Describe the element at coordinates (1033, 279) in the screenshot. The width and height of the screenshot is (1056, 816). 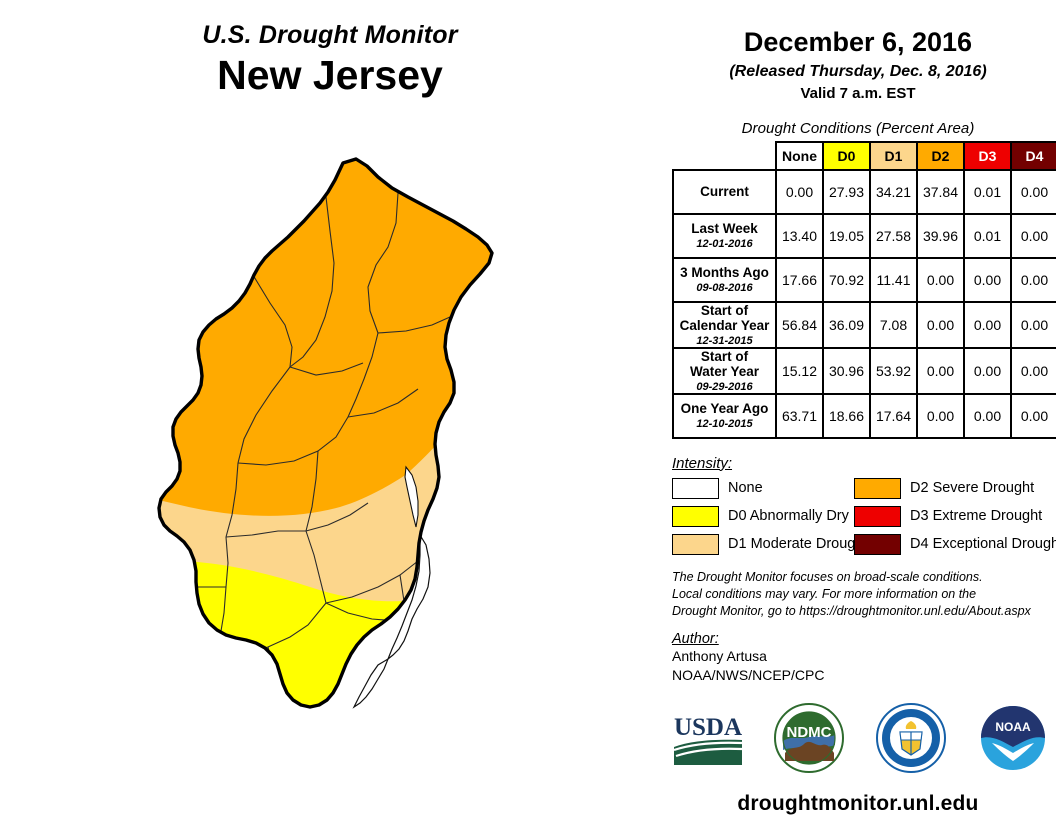
I see `cell-three-months-d4: 0.00` at that location.